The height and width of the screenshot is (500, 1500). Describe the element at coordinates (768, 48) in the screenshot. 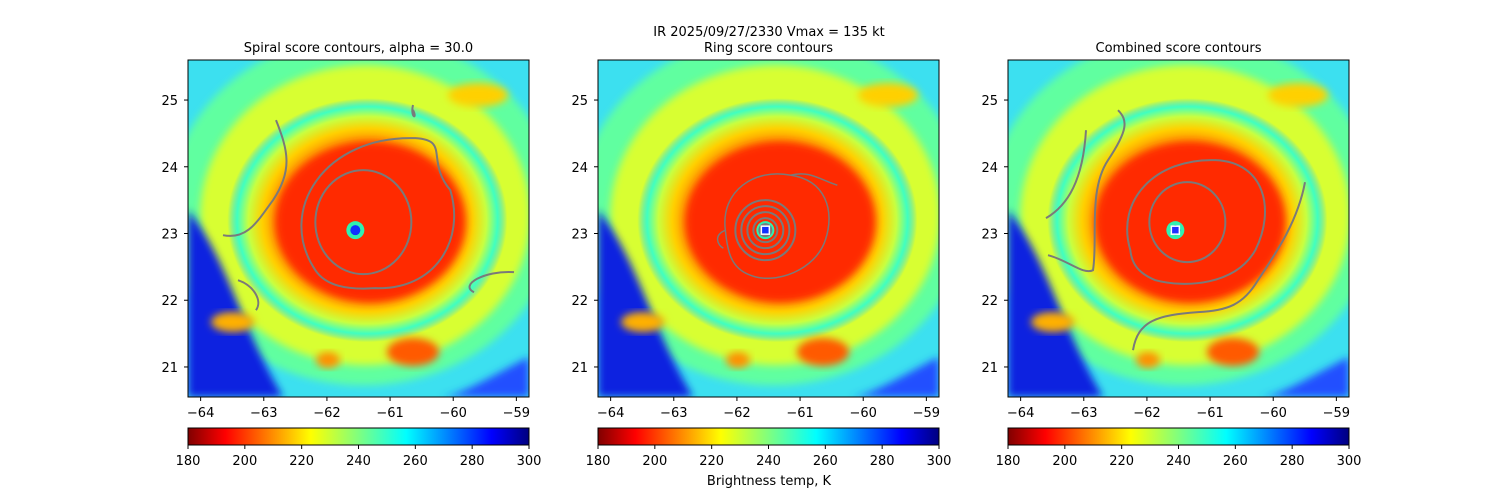

I see `panel-title: Ring score contours` at that location.